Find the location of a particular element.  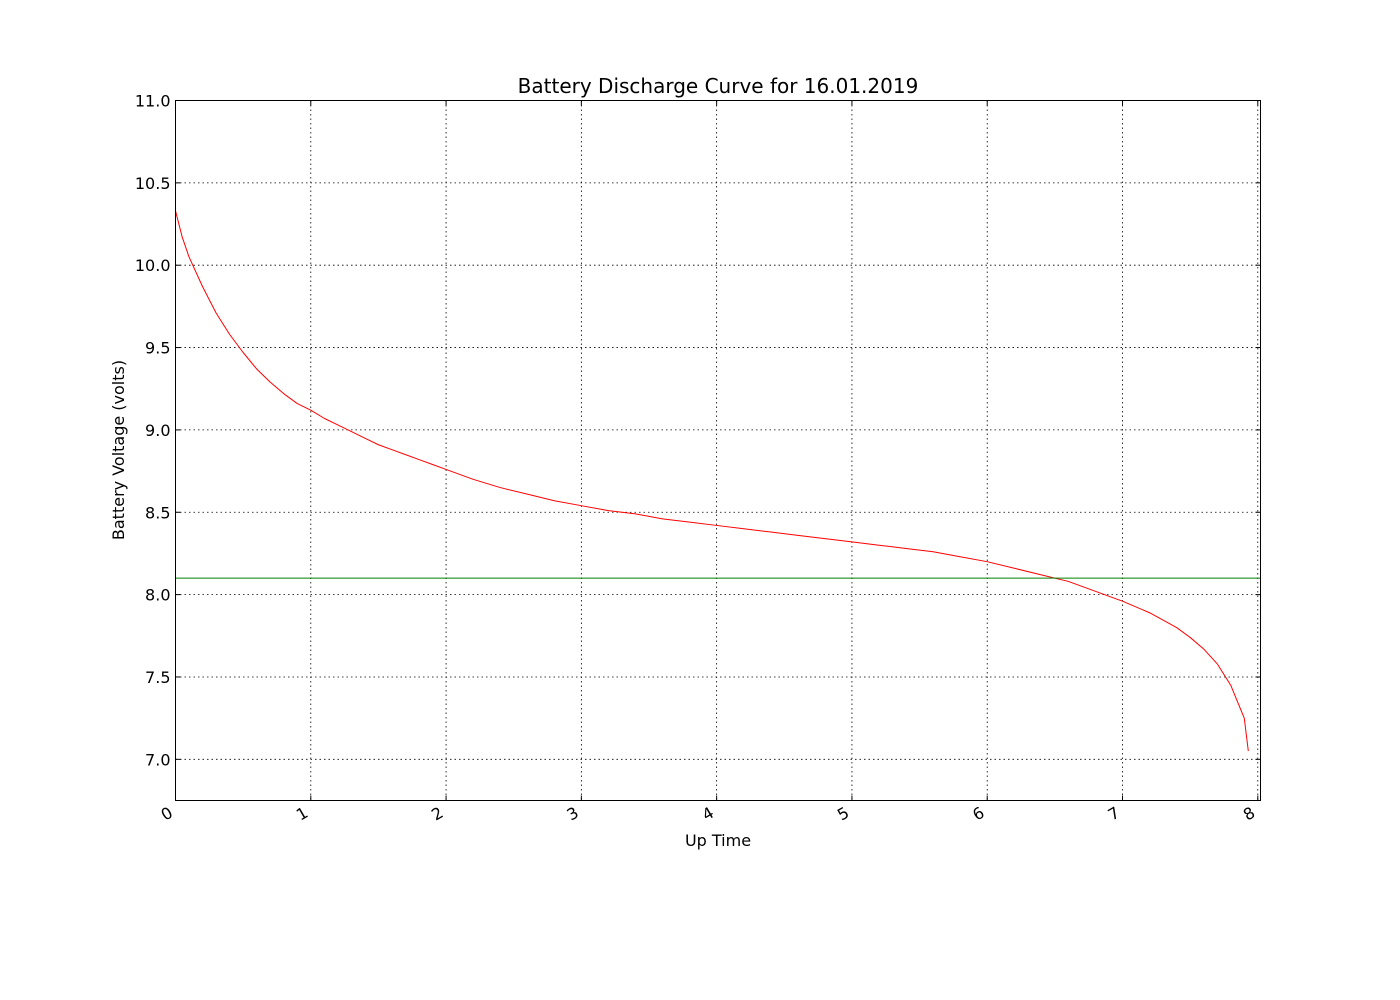

x-tick-label: 2 is located at coordinates (437, 814).